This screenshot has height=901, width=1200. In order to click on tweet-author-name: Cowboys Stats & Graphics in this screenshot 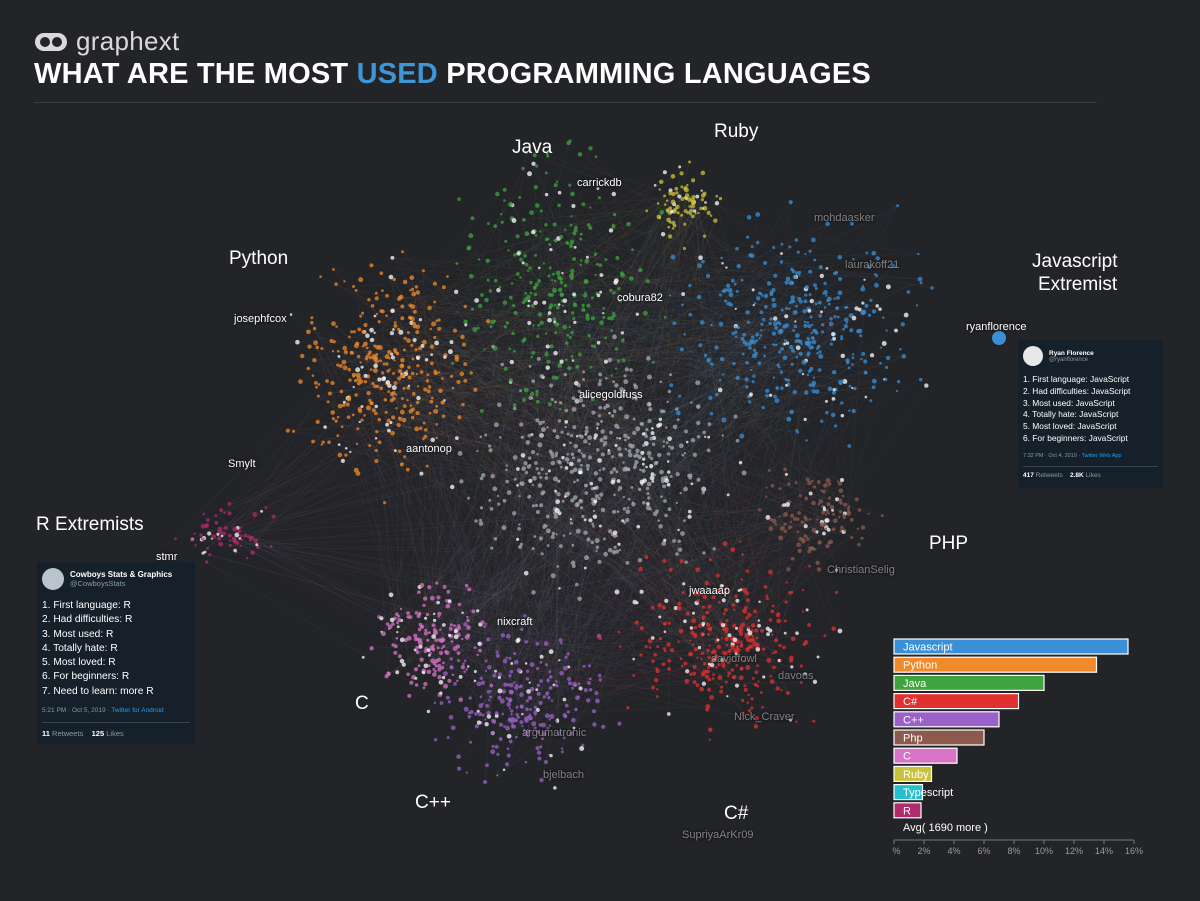, I will do `click(121, 574)`.